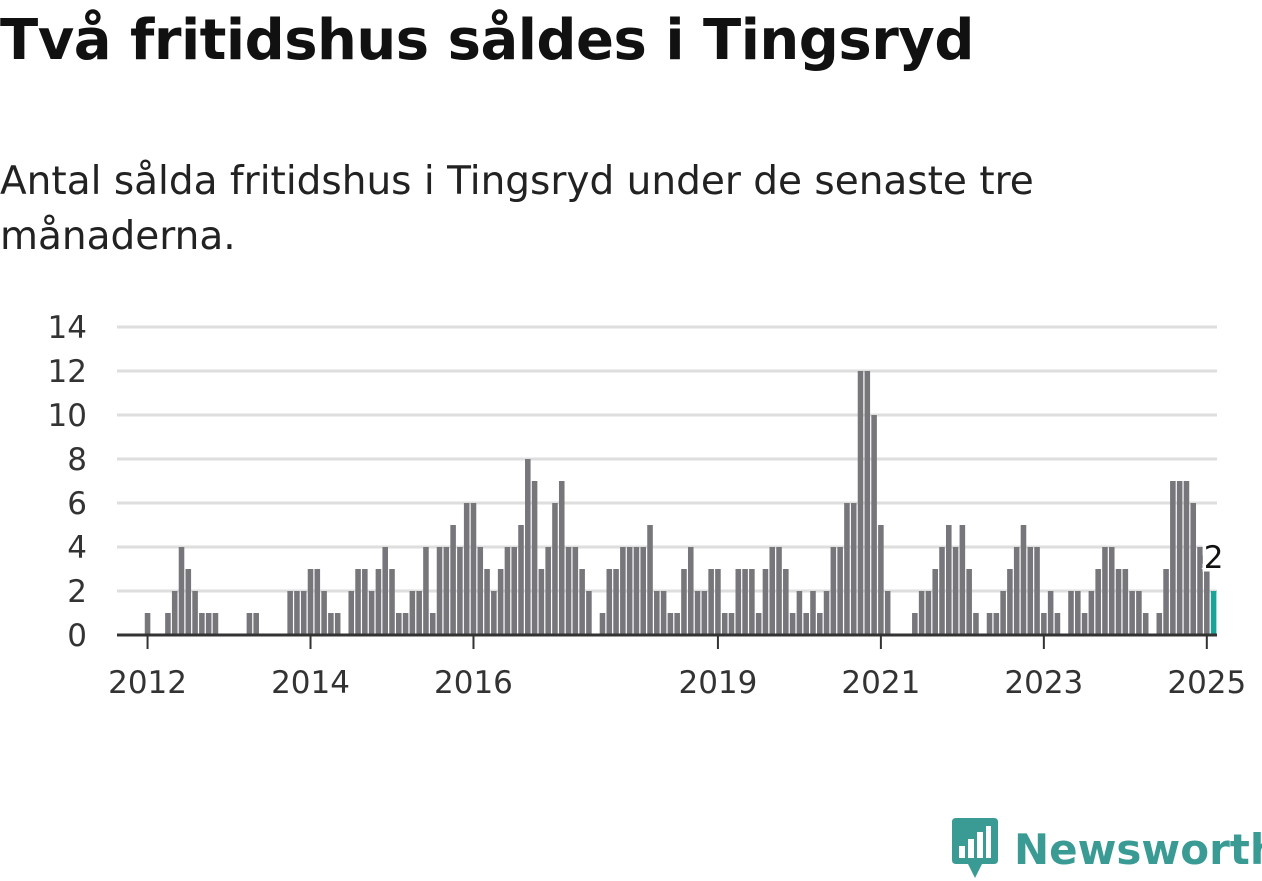  I want to click on x-tick-label: 2025, so click(1206, 683).